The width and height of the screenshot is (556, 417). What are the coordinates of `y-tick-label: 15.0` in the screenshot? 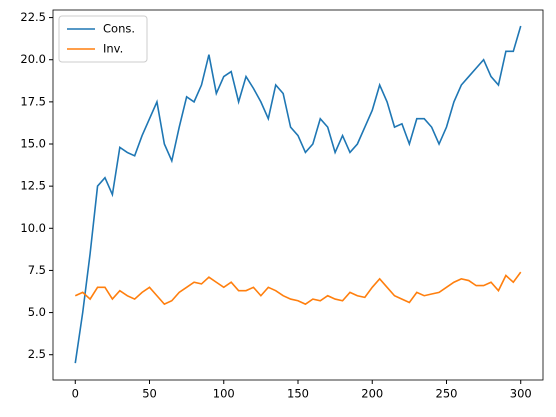 It's located at (33, 144).